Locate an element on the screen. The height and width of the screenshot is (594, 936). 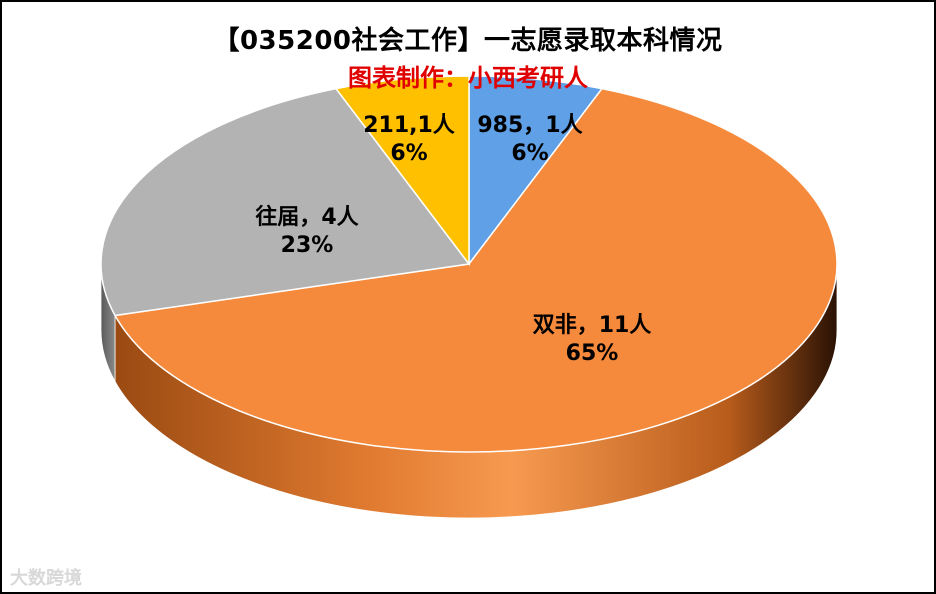
slice-label: 211,1人 is located at coordinates (409, 125).